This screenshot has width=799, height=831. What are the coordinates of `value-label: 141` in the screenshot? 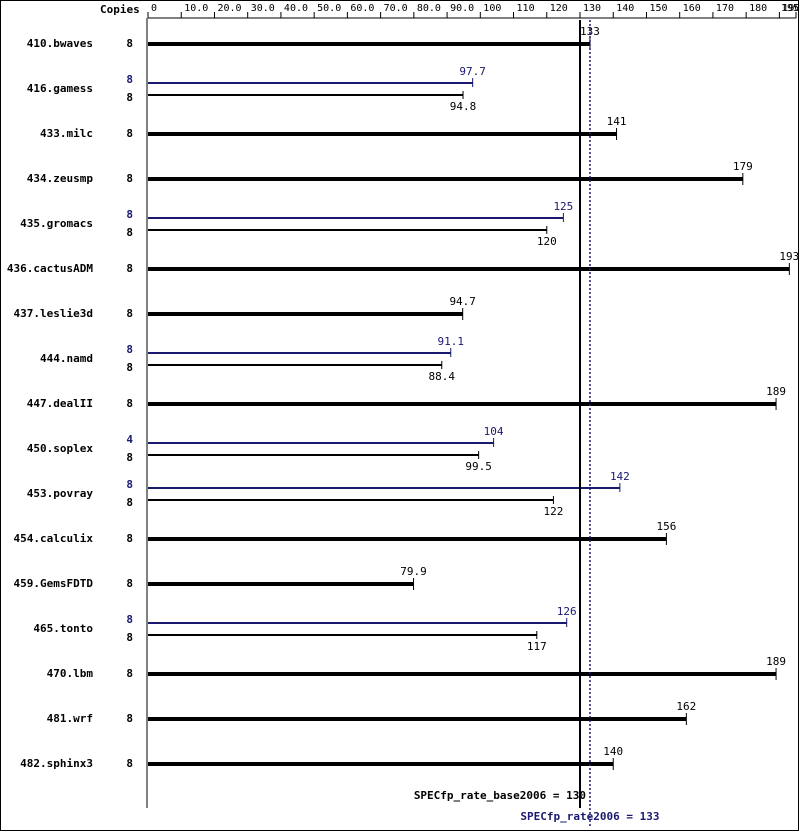 It's located at (617, 121).